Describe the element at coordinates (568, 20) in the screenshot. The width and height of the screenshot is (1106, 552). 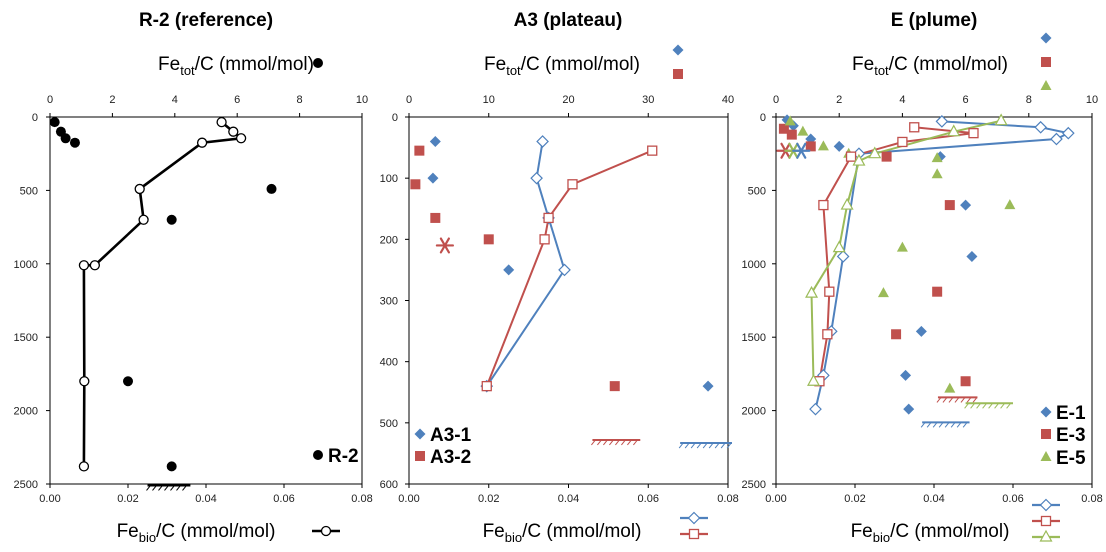
I see `panel-title: A3 (plateau)` at that location.